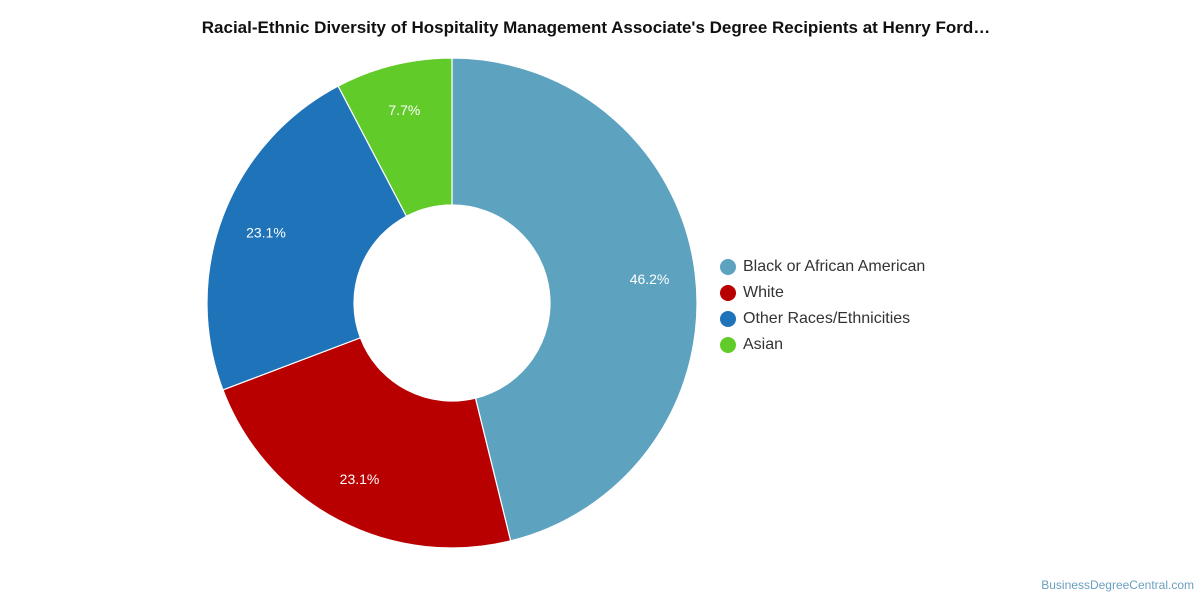 The width and height of the screenshot is (1200, 600). I want to click on legend-item-white: White, so click(822, 293).